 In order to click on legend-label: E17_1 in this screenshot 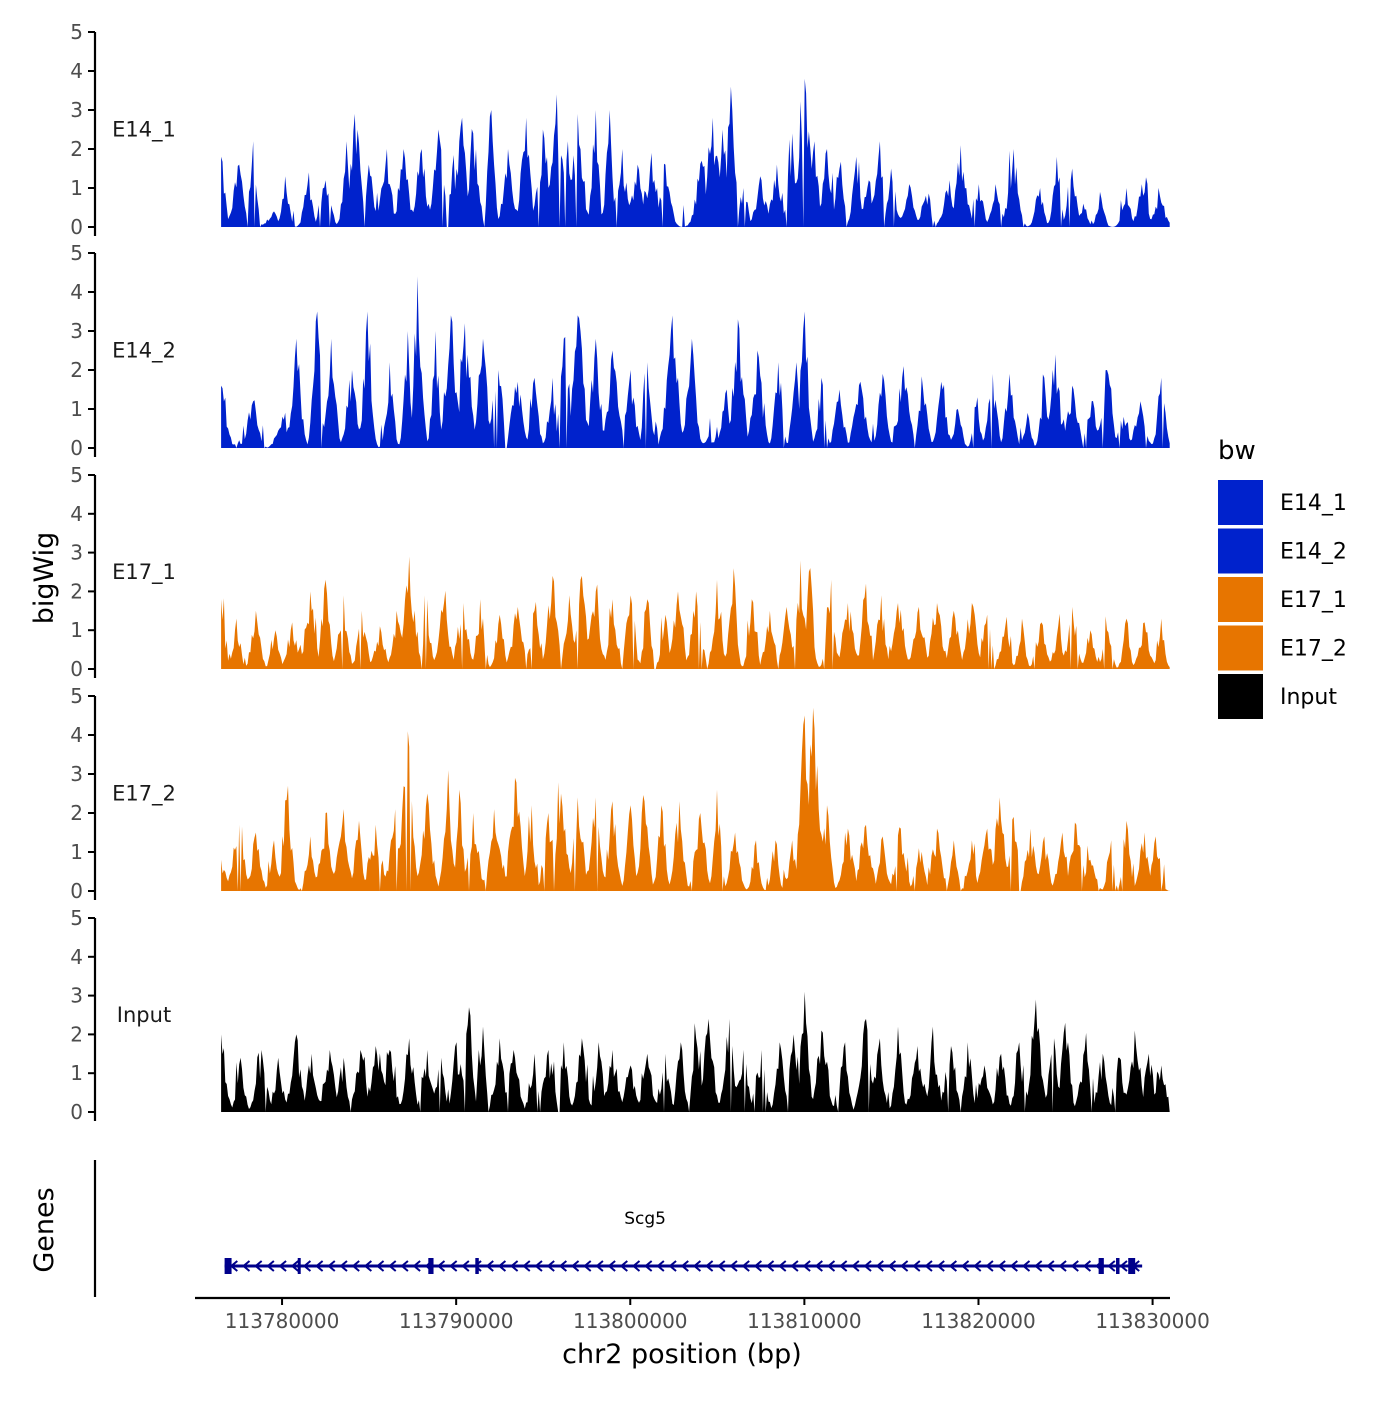, I will do `click(1313, 600)`.